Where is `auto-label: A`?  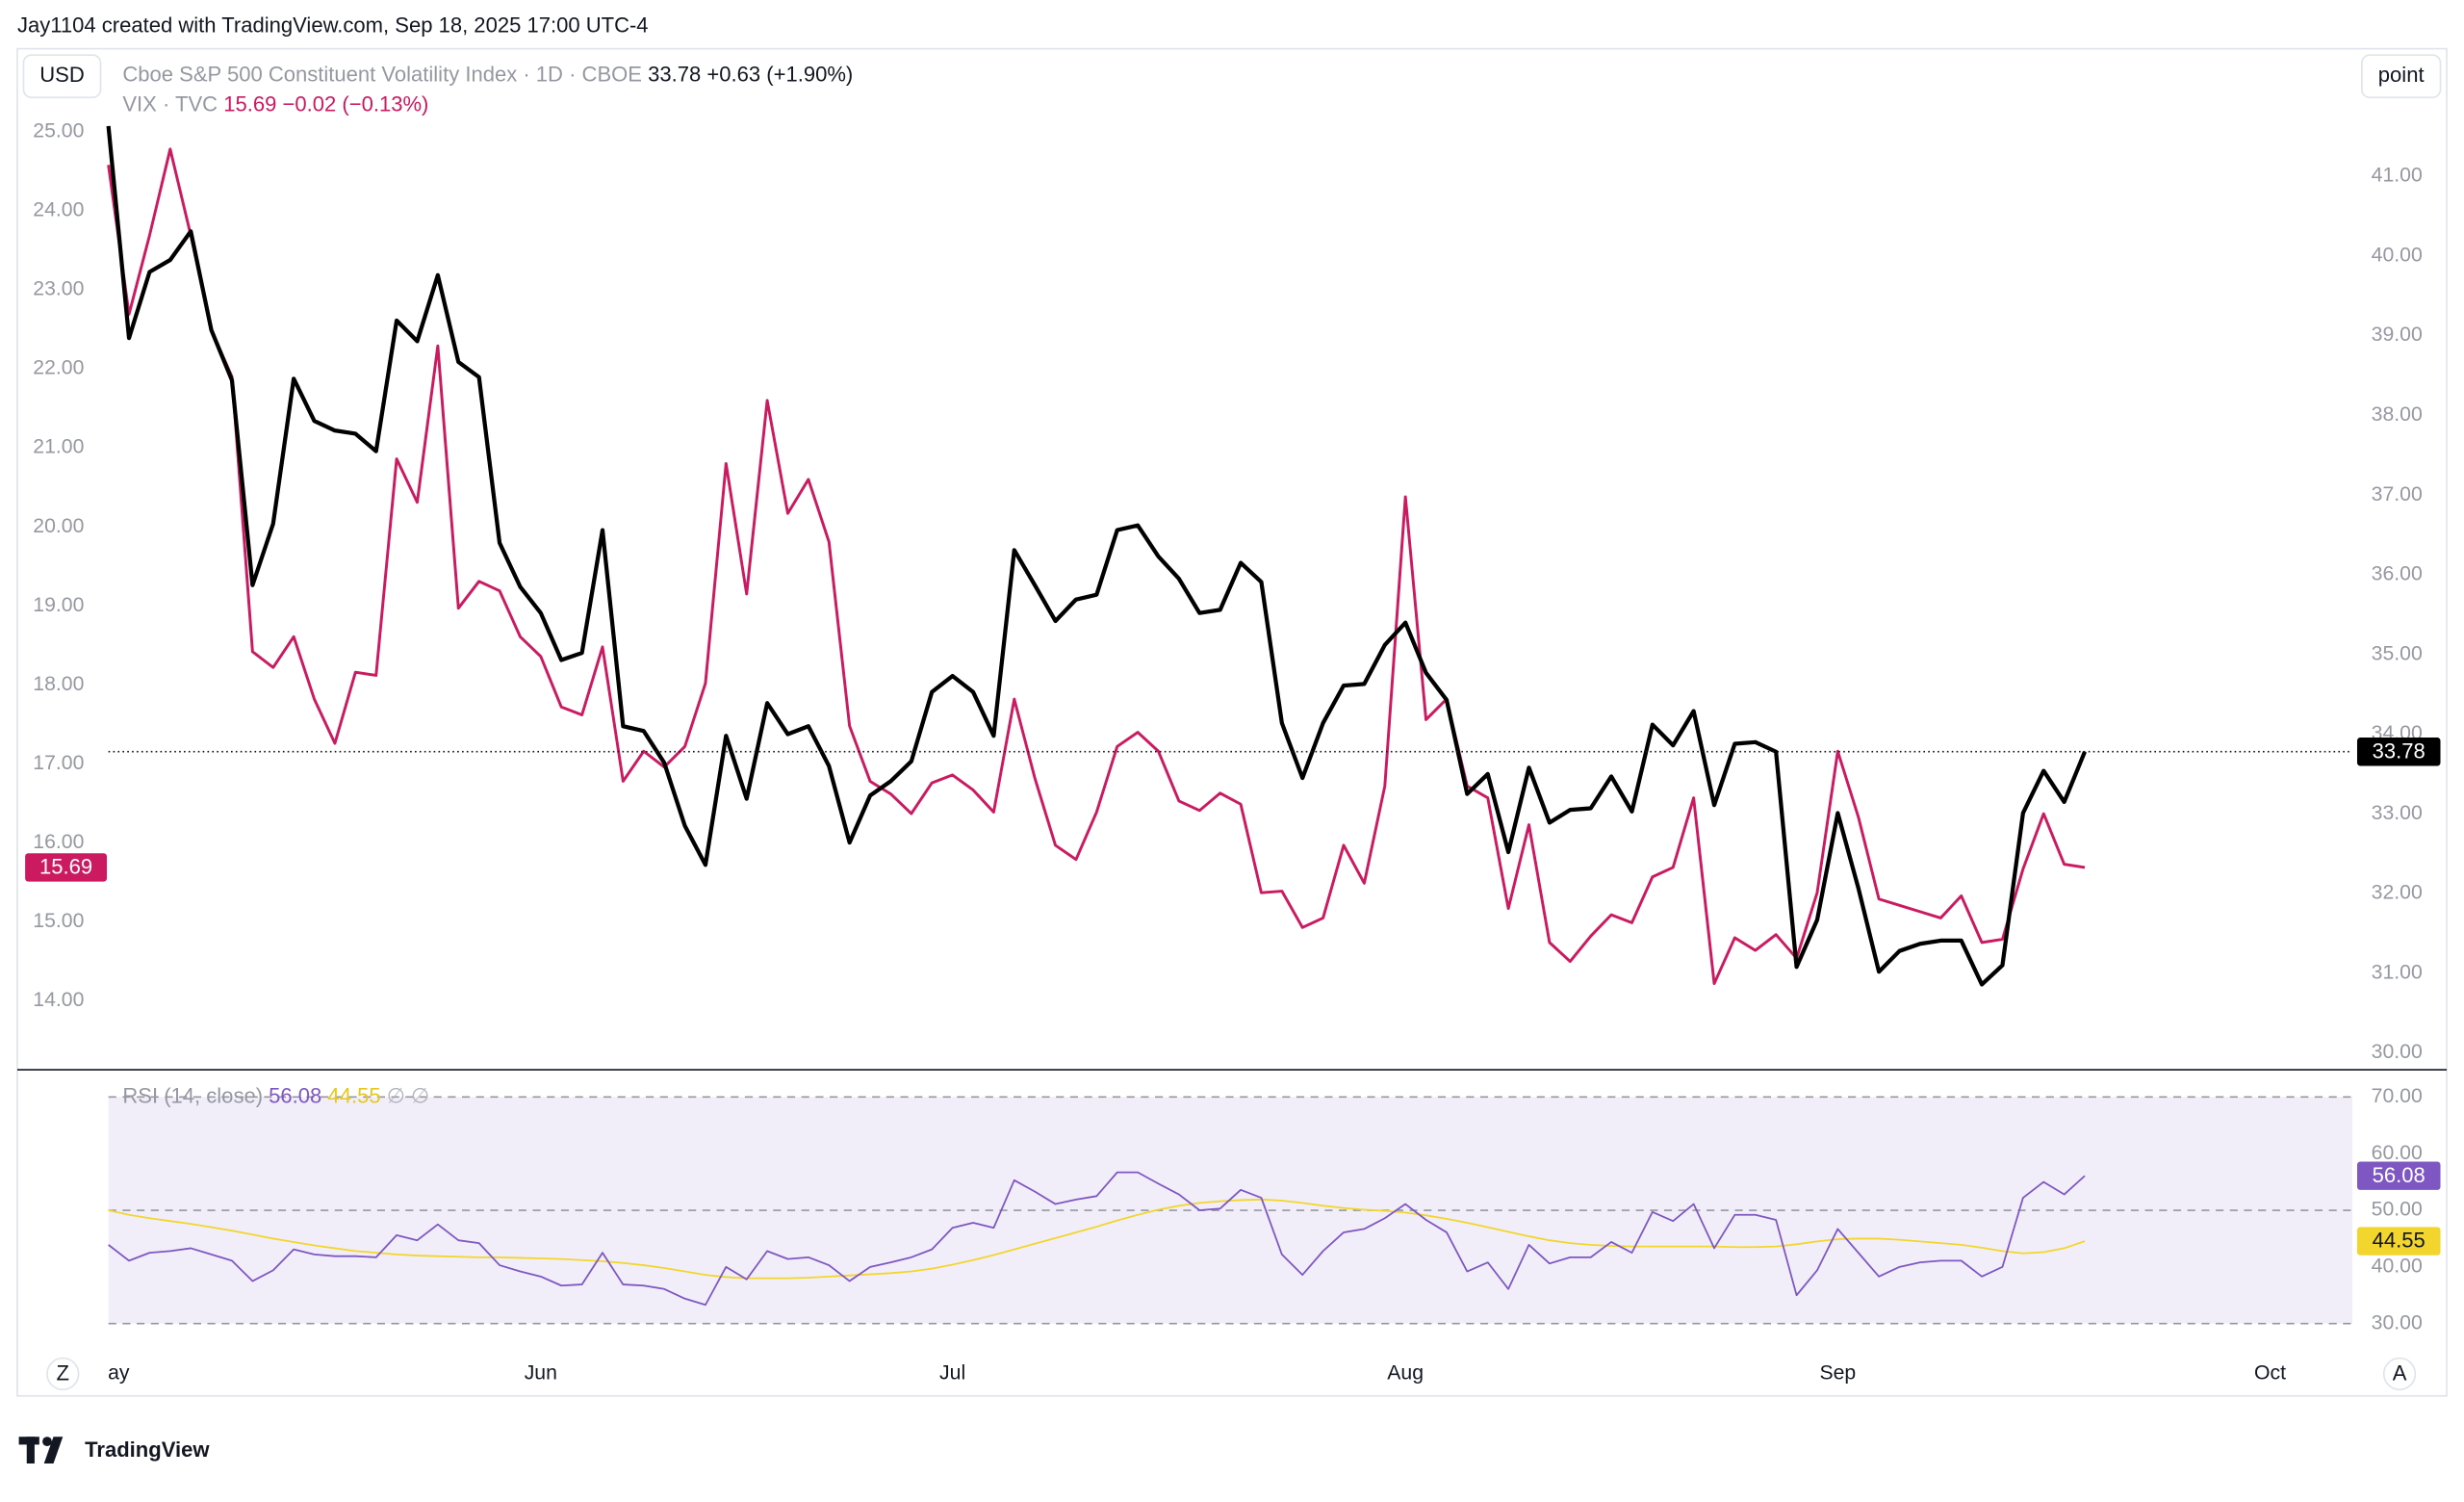
auto-label: A is located at coordinates (2400, 1373).